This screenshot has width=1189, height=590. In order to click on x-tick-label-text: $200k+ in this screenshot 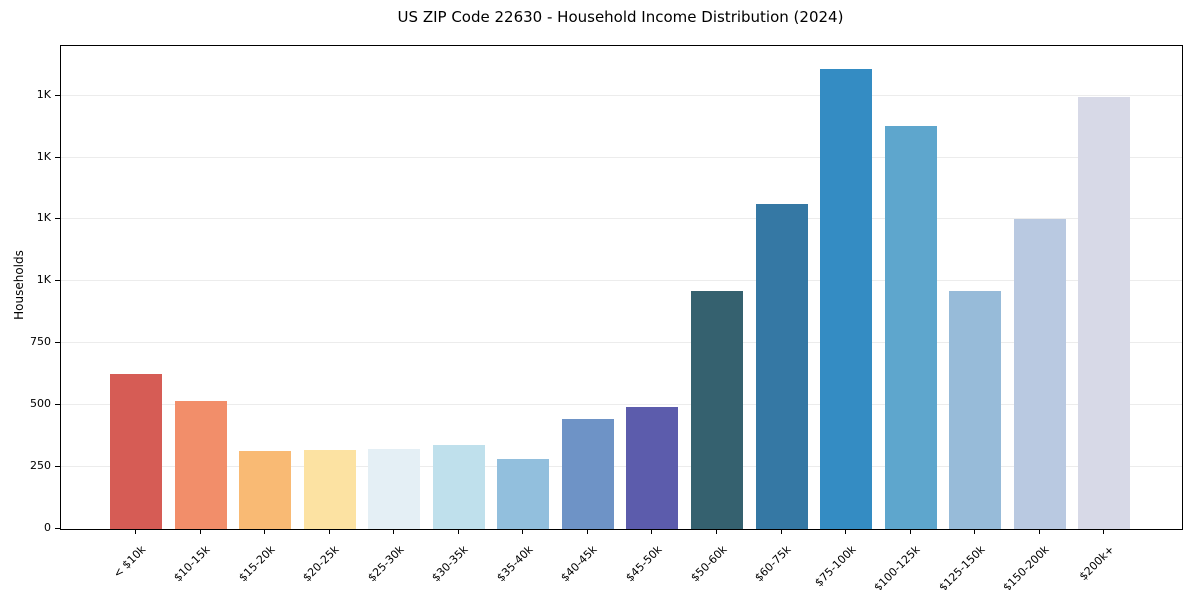, I will do `click(1096, 563)`.